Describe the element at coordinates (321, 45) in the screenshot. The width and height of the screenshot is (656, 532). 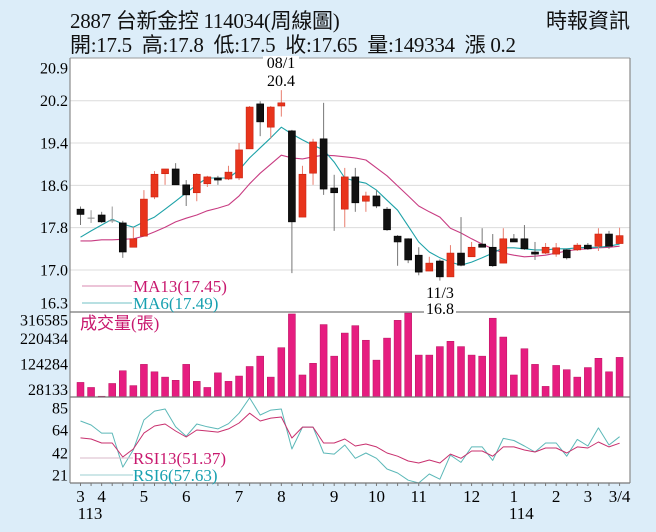
I see `quote-close: 收:17.65` at that location.